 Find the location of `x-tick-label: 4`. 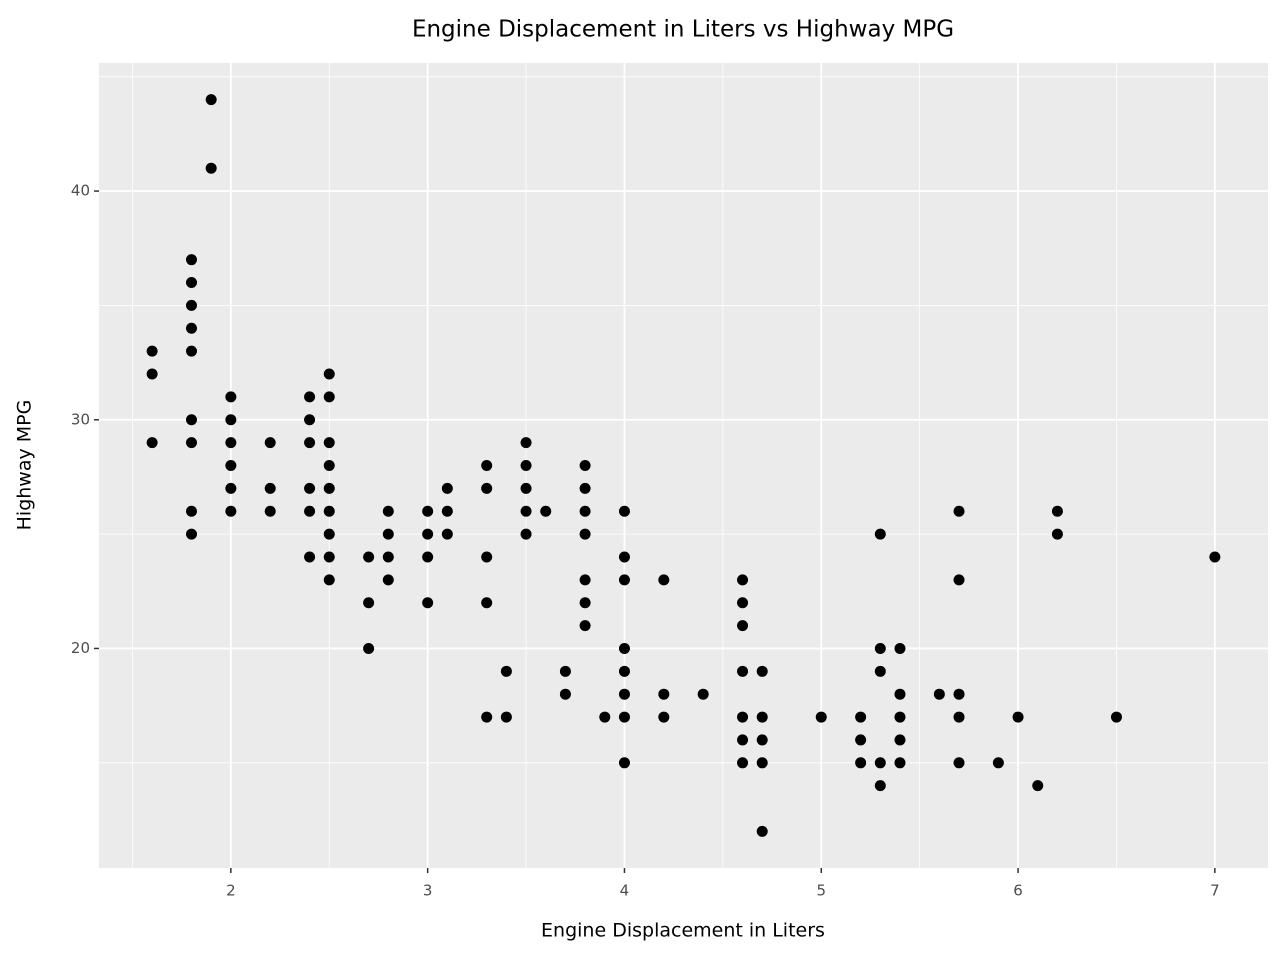

x-tick-label: 4 is located at coordinates (625, 891).